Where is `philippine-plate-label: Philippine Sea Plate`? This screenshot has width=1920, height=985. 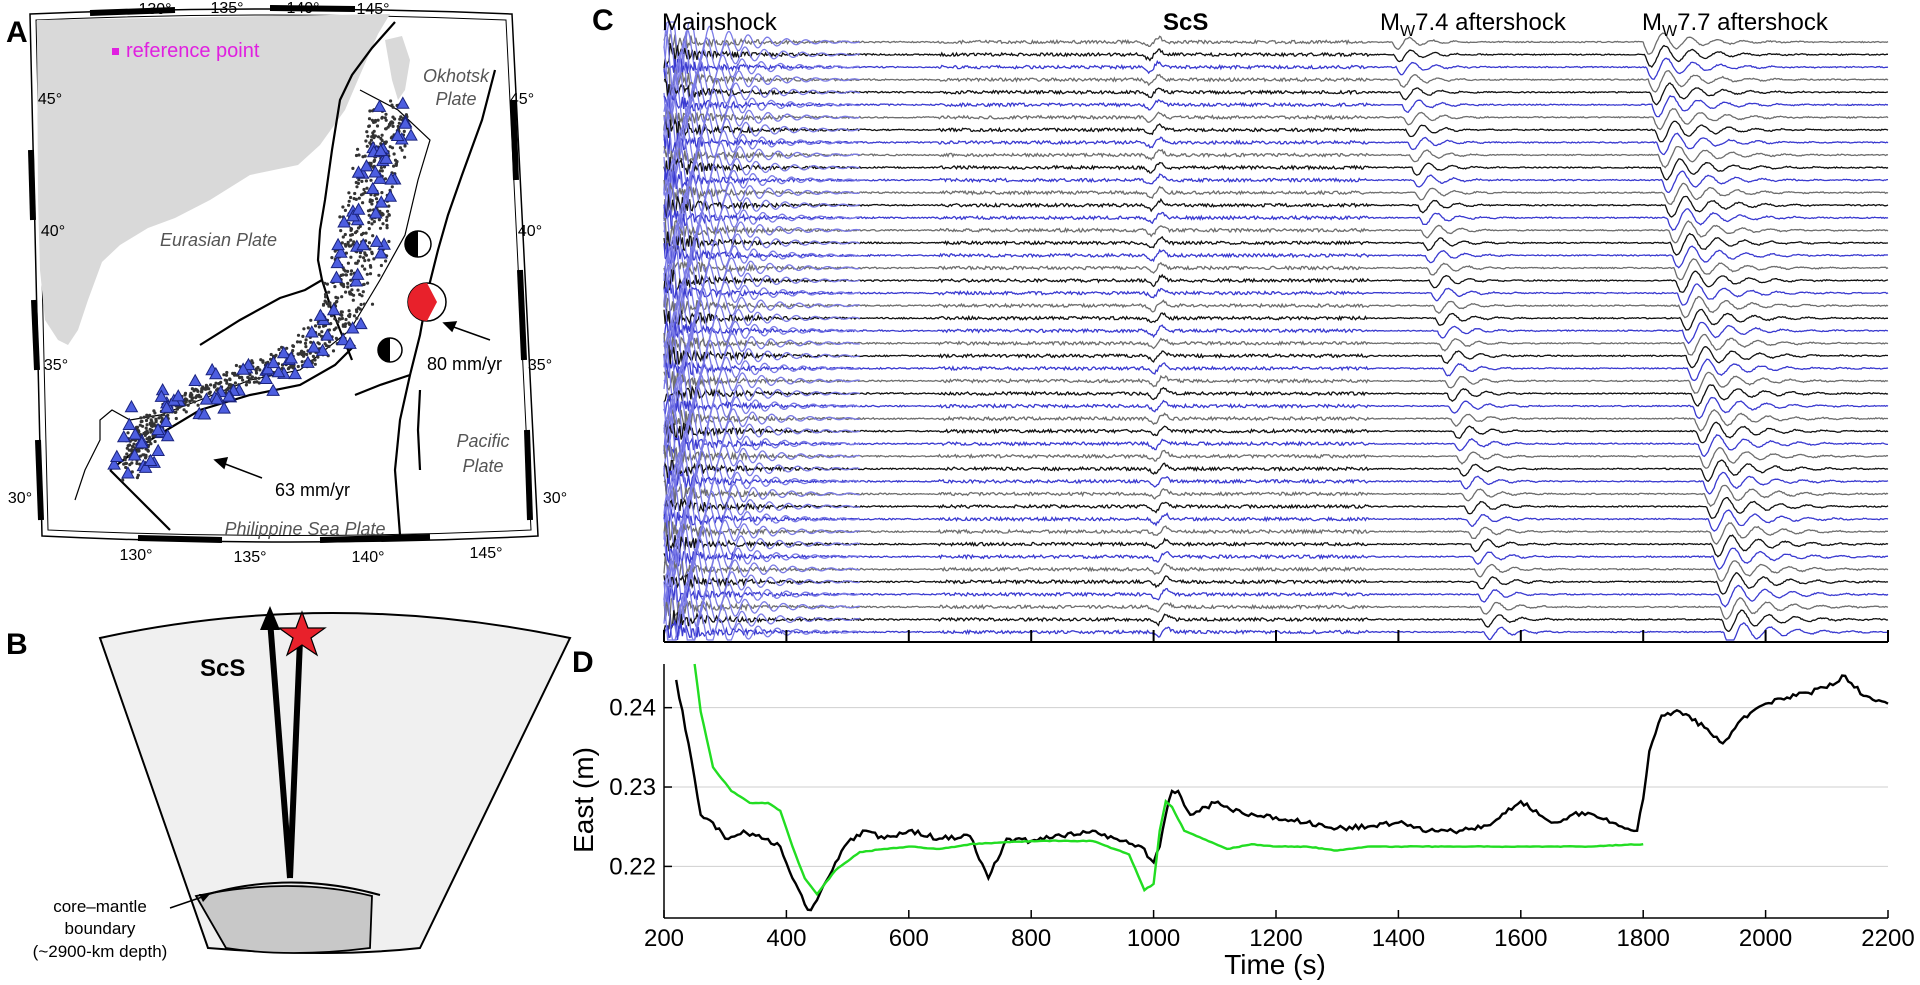 philippine-plate-label: Philippine Sea Plate is located at coordinates (304, 529).